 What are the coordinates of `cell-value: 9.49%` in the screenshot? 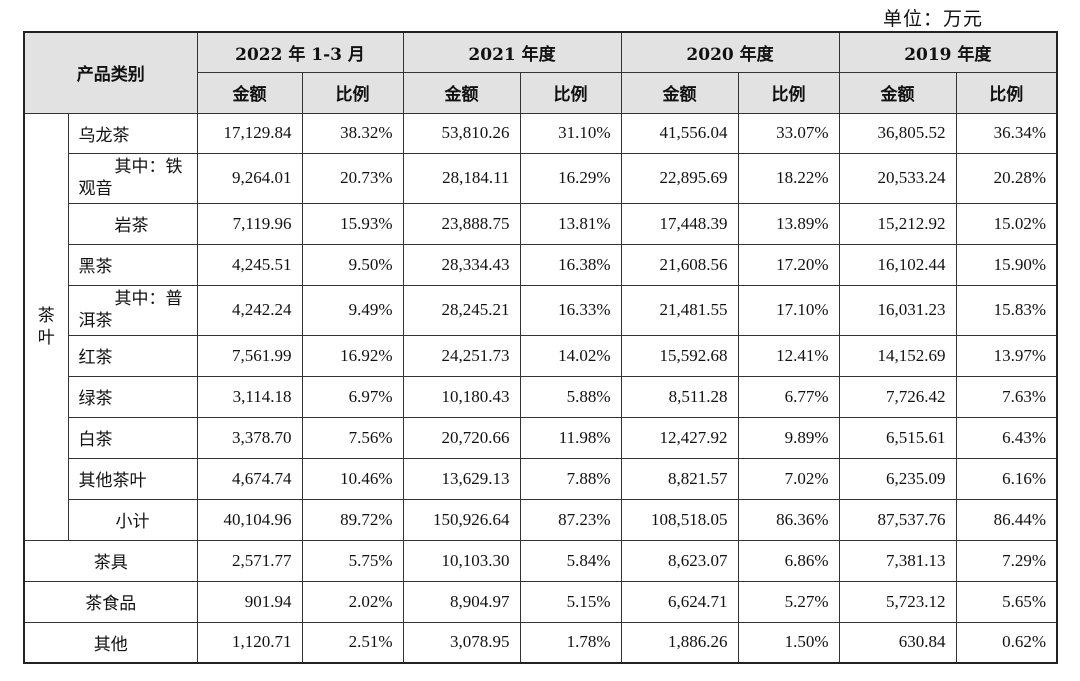 It's located at (352, 310).